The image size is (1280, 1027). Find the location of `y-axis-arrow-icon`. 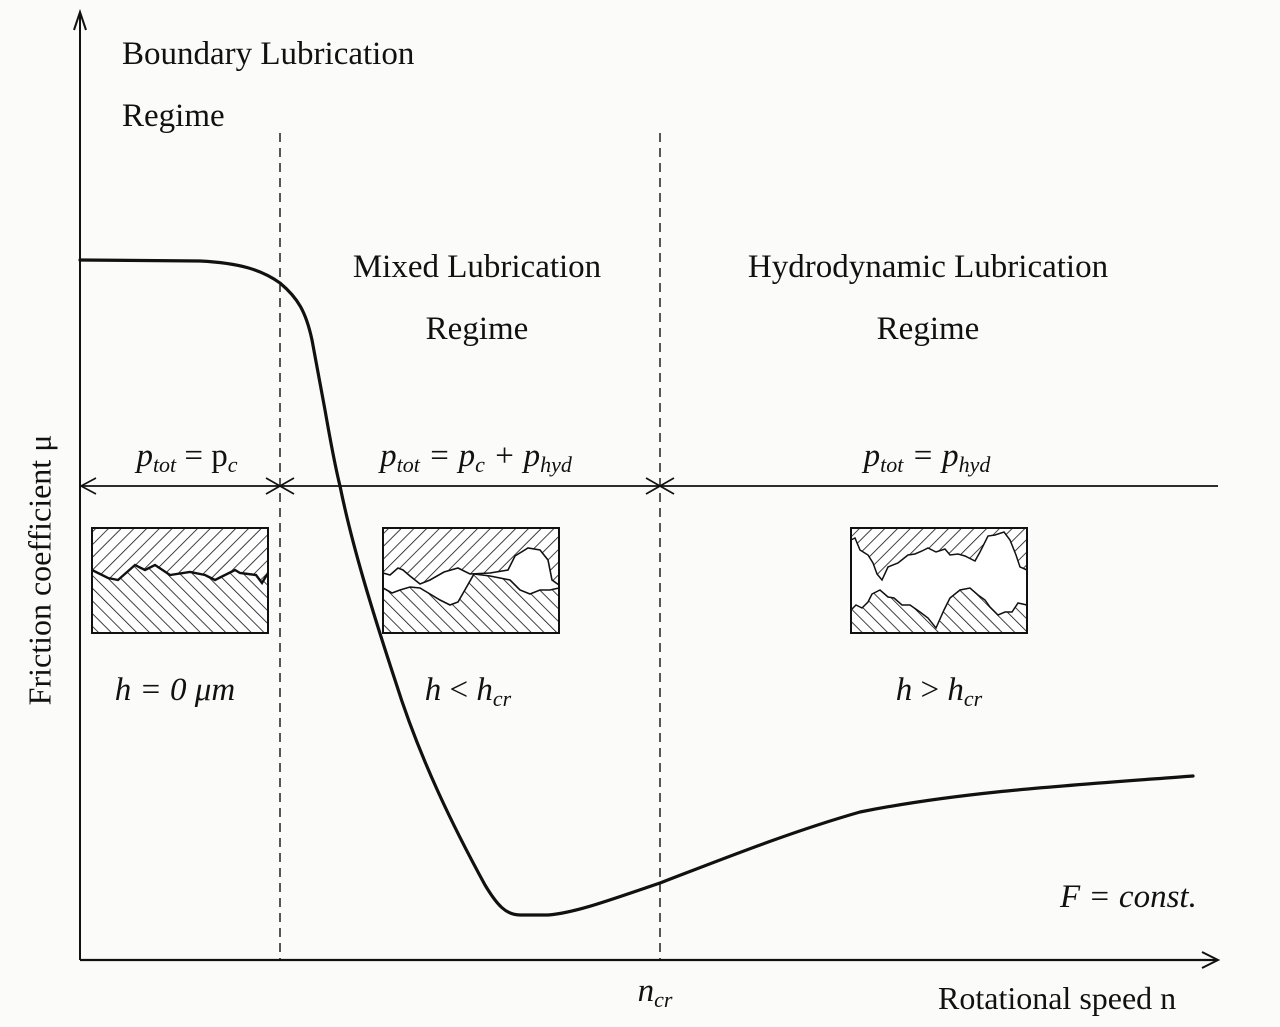

y-axis-arrow-icon is located at coordinates (80, 19).